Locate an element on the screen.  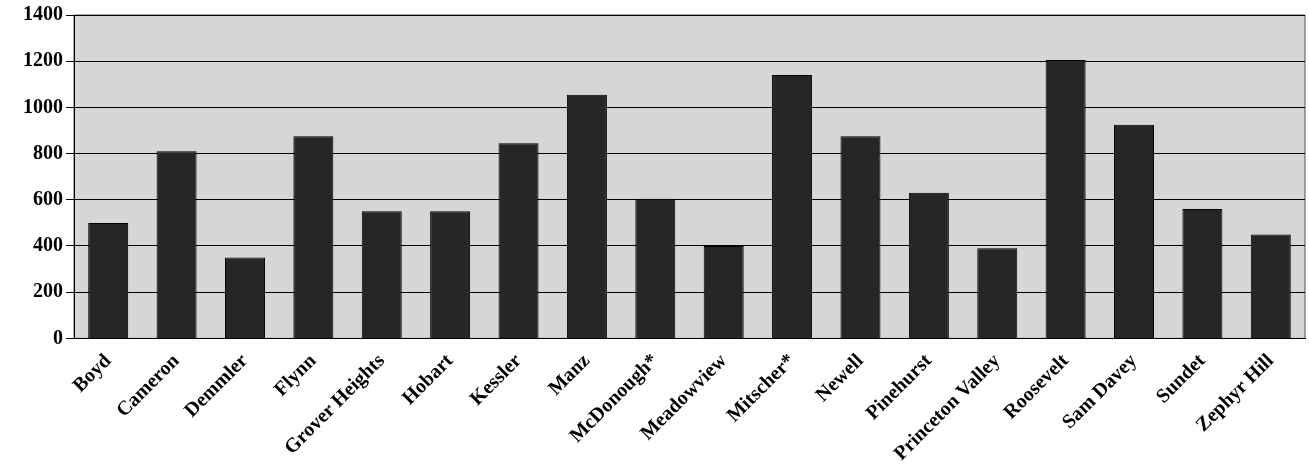
y-tick-label: 1400 is located at coordinates (43, 13).